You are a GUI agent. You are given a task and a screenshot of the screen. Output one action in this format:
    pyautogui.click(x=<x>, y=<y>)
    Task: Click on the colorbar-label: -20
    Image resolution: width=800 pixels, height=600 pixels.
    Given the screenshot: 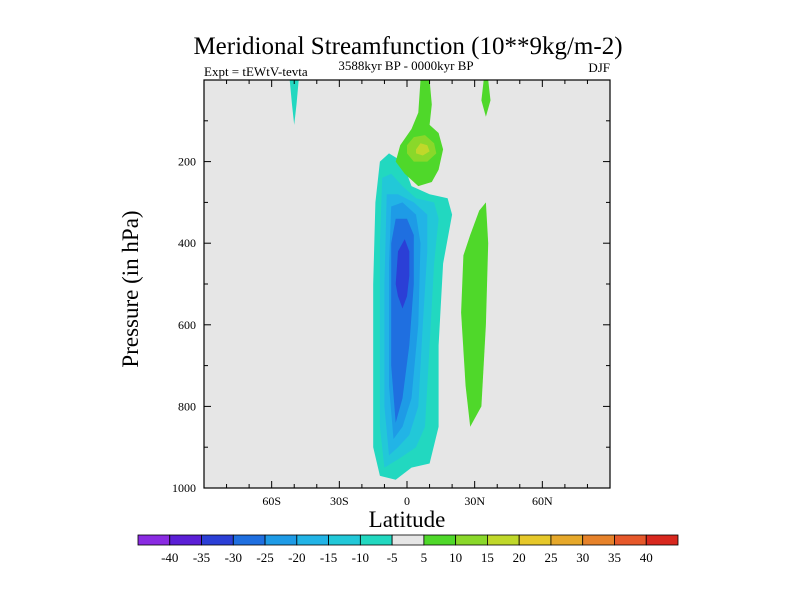 What is the action you would take?
    pyautogui.click(x=296, y=557)
    